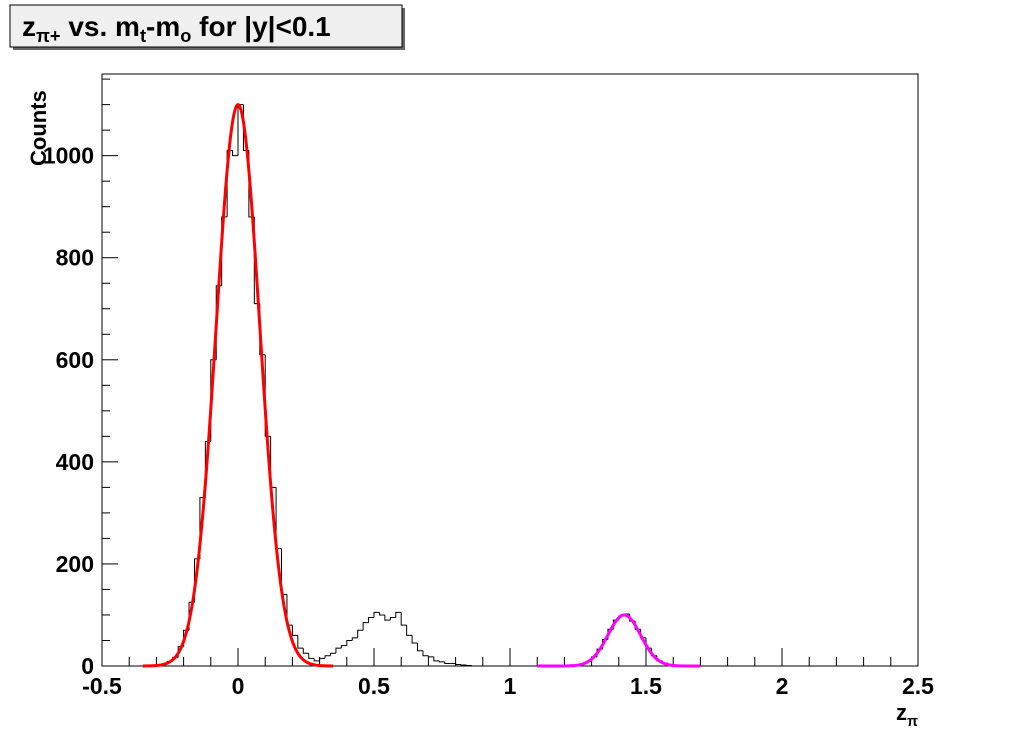 This screenshot has height=745, width=1020. What do you see at coordinates (48, 36) in the screenshot?
I see `subscript: π+` at bounding box center [48, 36].